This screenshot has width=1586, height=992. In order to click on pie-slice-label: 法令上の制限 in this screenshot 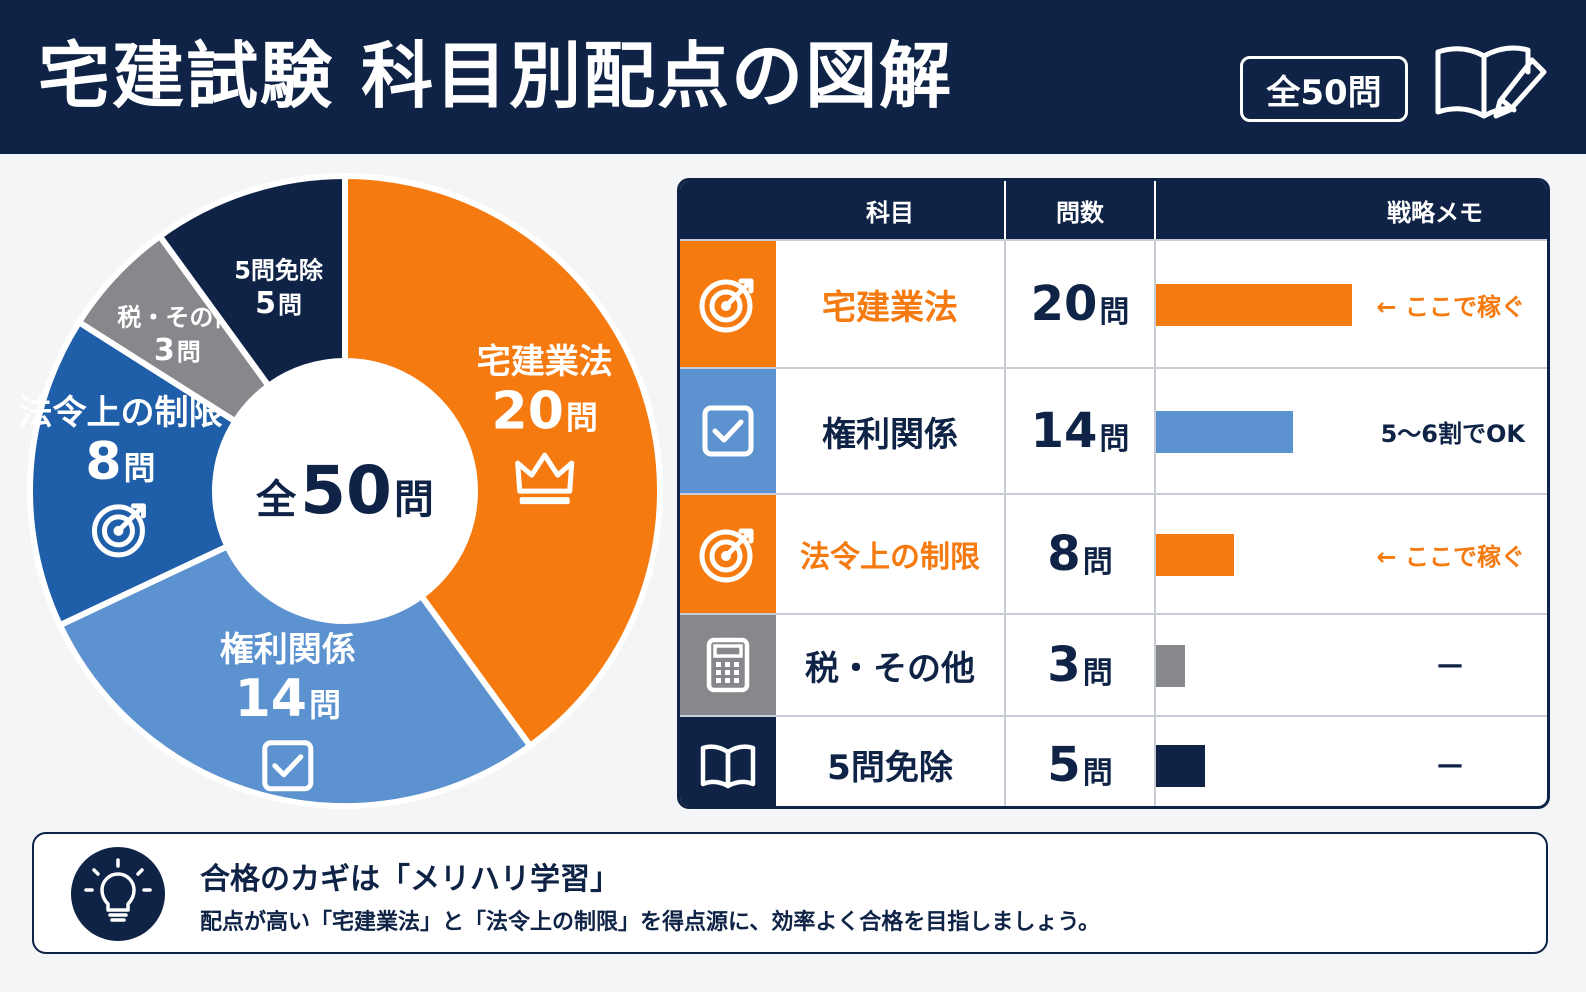, I will do `click(121, 413)`.